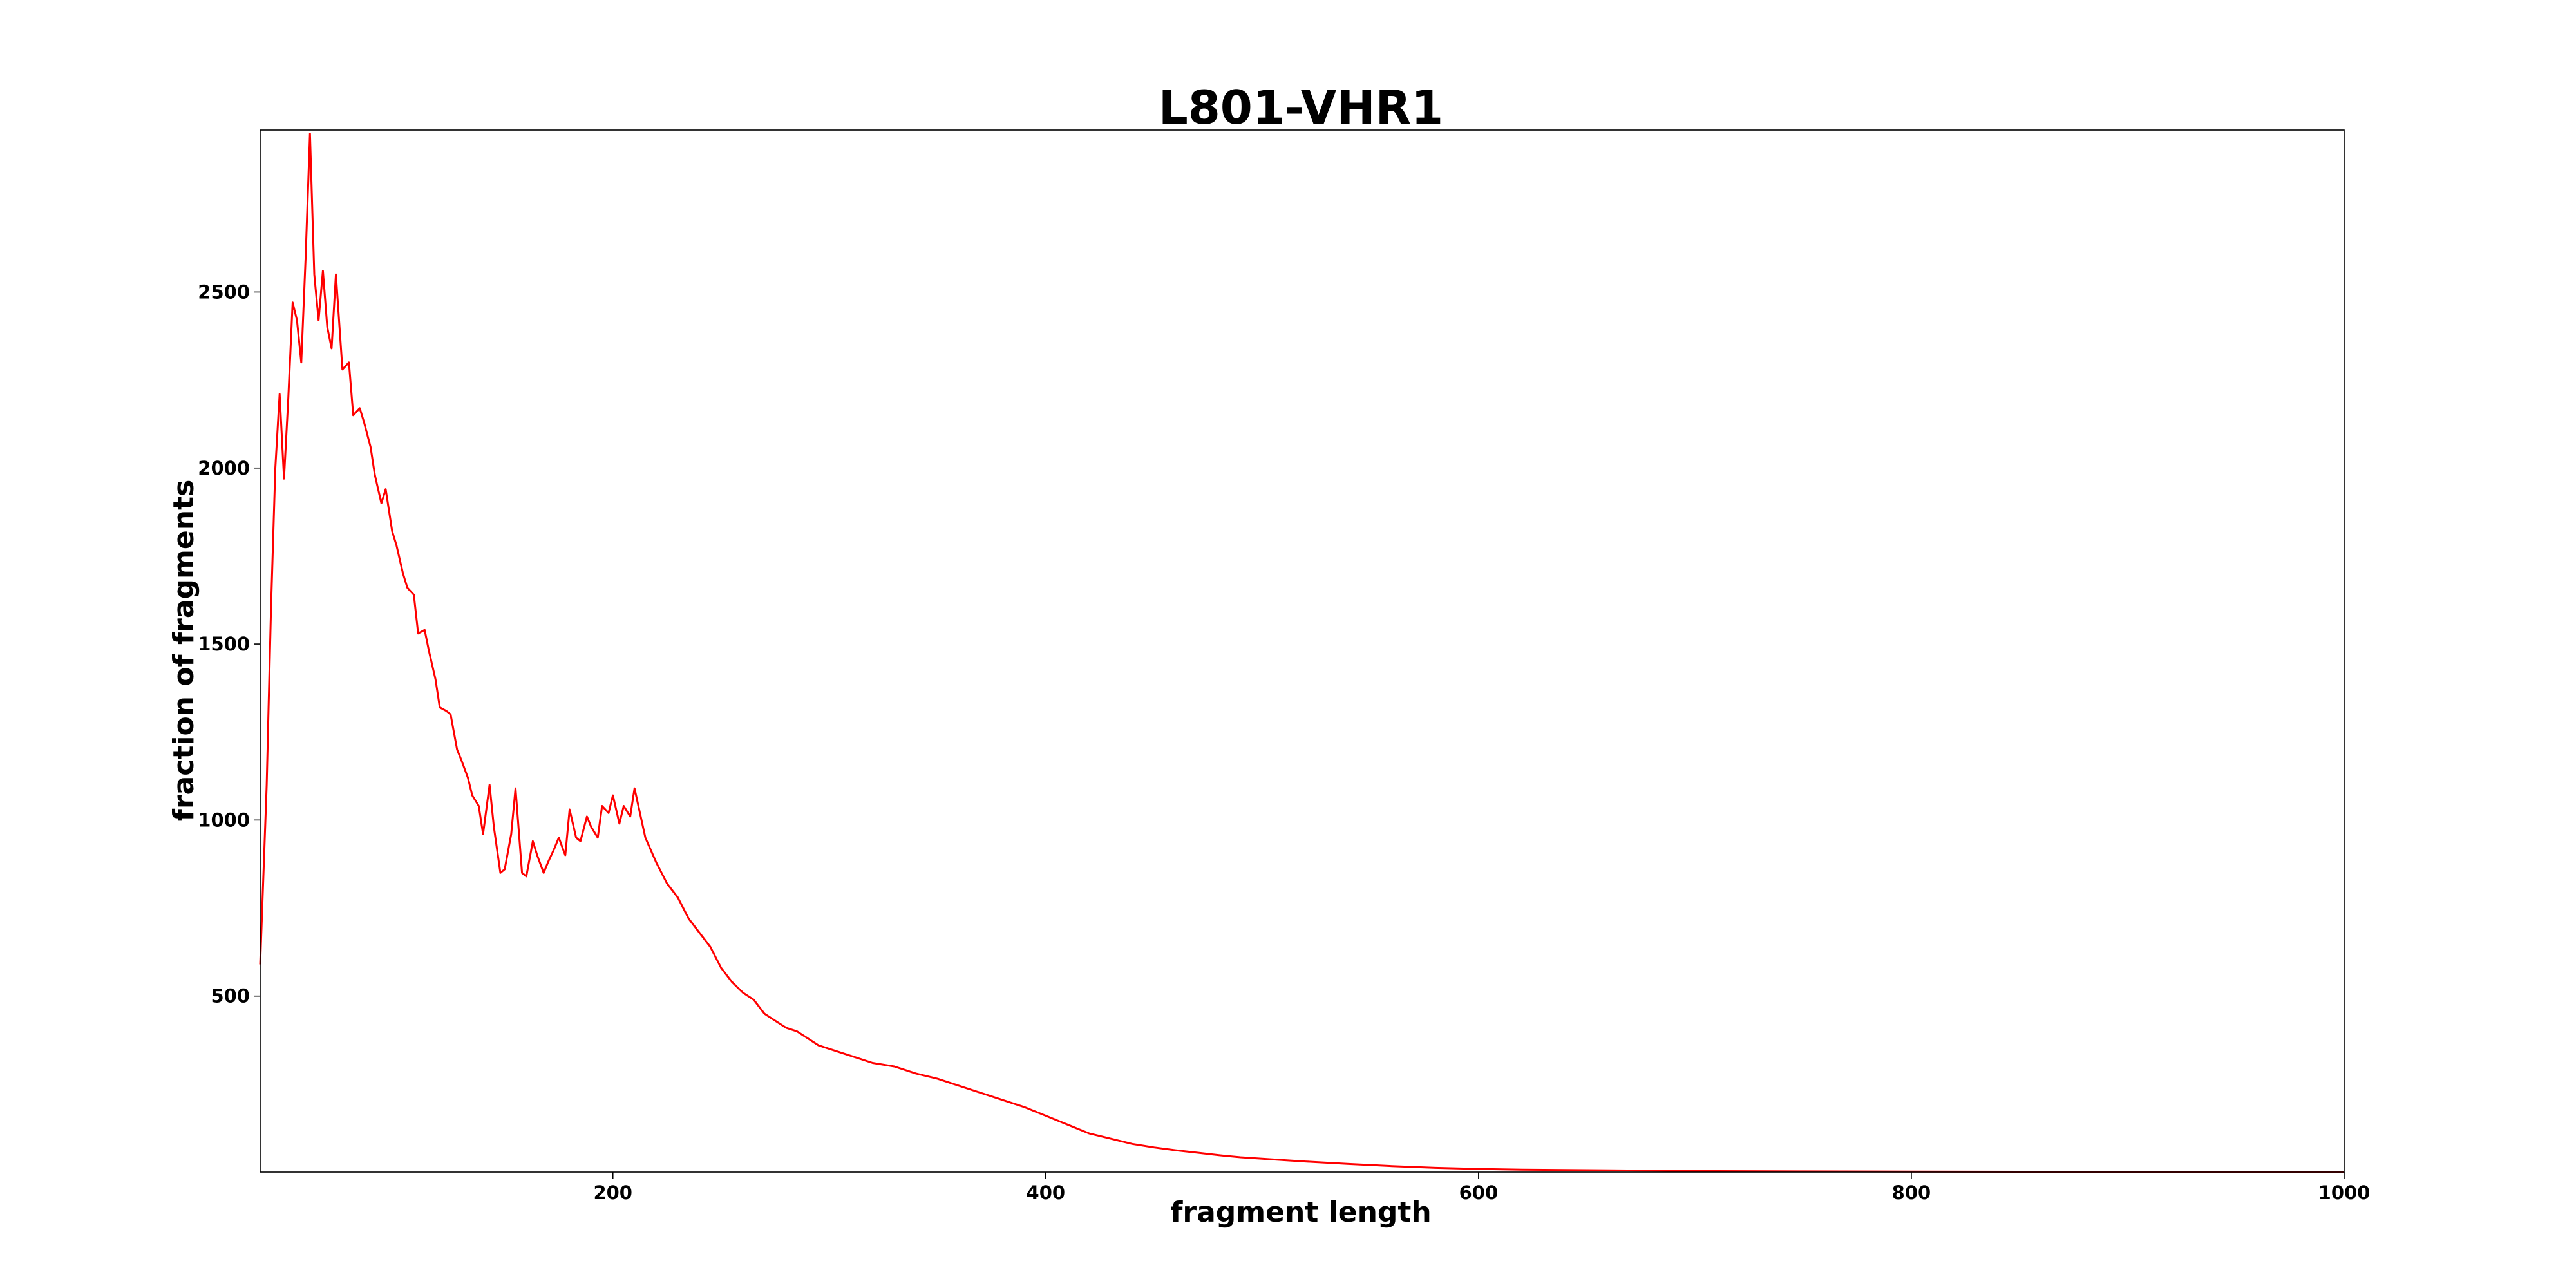 This screenshot has width=2576, height=1288. Describe the element at coordinates (1479, 1193) in the screenshot. I see `x-tick-label: 600` at that location.